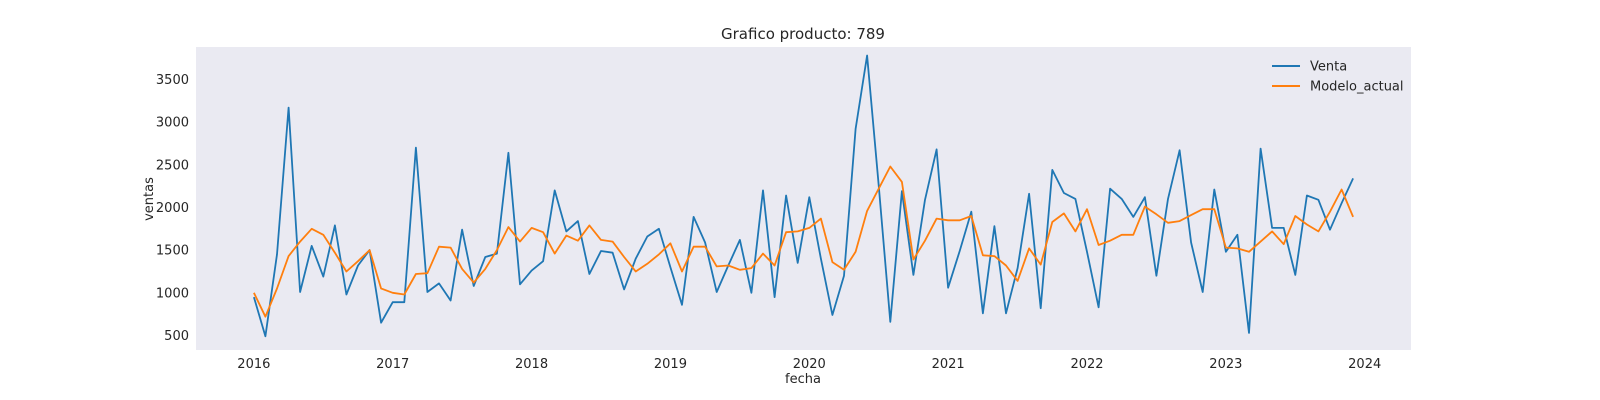  I want to click on x-tick-label: 2019, so click(670, 364).